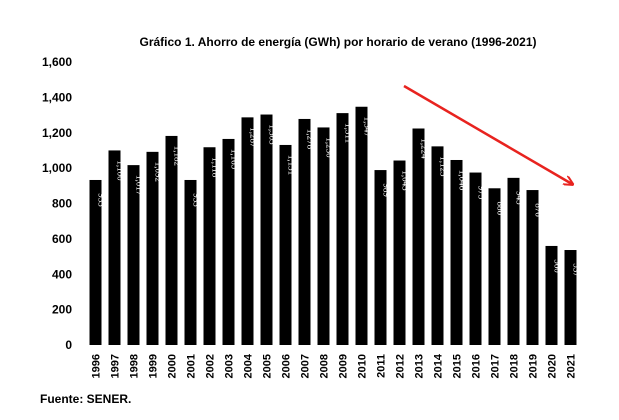 The width and height of the screenshot is (619, 420). I want to click on bar-2019, so click(532, 267).